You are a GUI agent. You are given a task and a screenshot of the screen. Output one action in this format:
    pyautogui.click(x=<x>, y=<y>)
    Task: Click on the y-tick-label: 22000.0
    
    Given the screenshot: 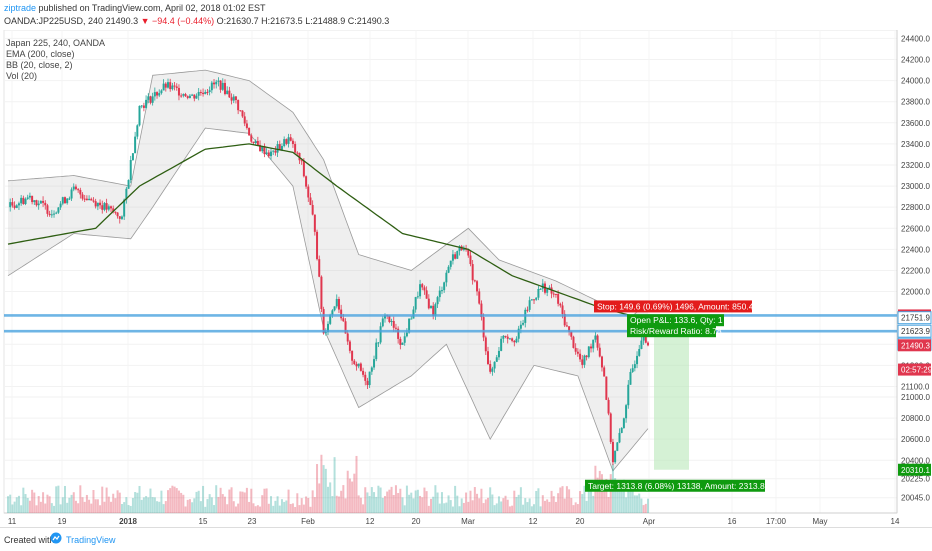 What is the action you would take?
    pyautogui.click(x=915, y=292)
    